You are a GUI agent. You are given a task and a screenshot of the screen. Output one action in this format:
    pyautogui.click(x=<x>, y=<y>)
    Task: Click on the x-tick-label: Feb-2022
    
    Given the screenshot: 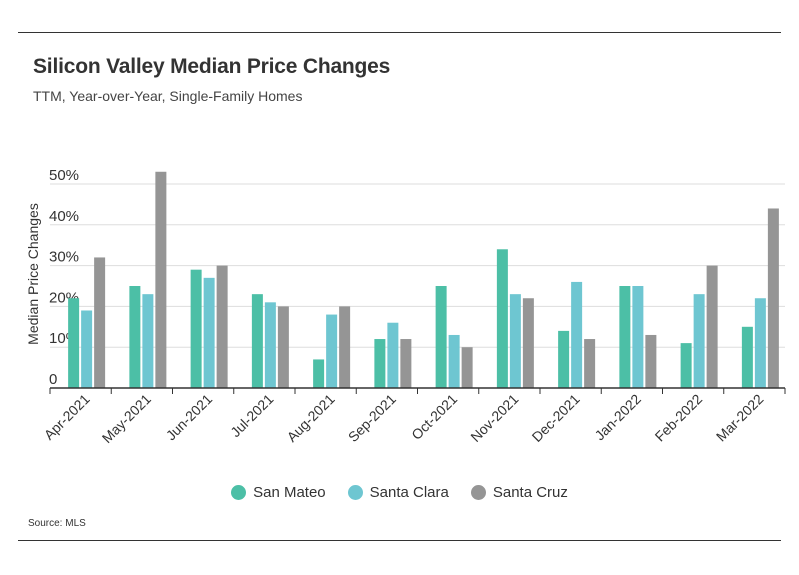 What is the action you would take?
    pyautogui.click(x=679, y=418)
    